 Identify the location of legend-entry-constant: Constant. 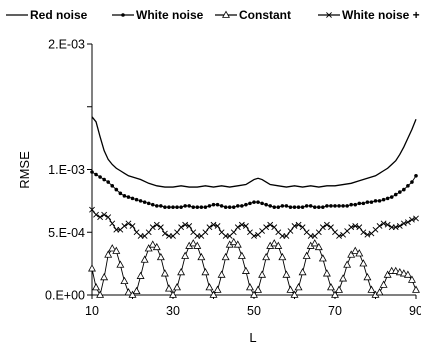
(253, 15).